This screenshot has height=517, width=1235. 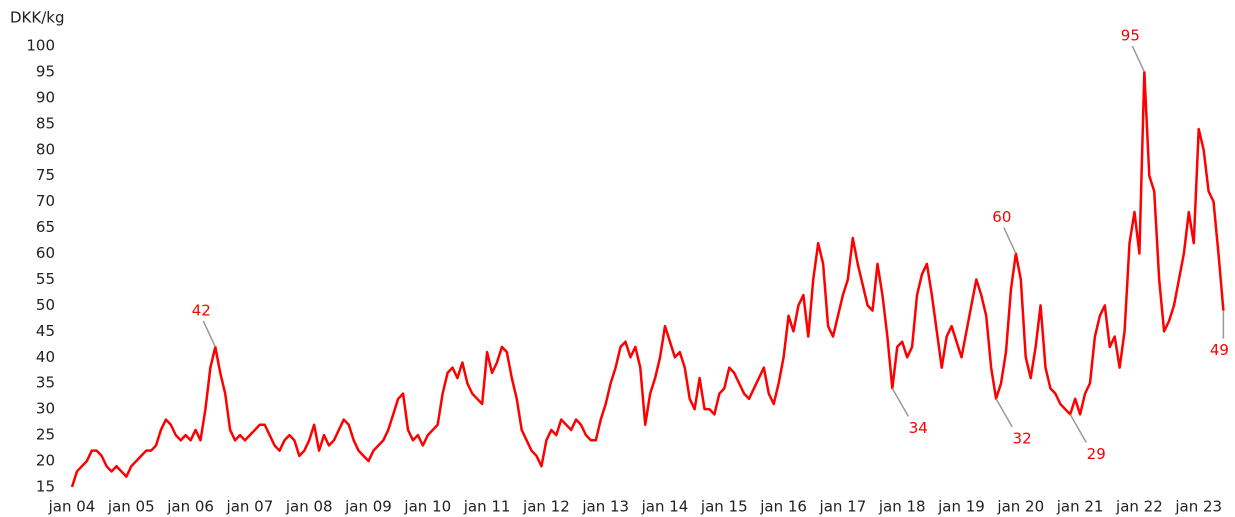 What do you see at coordinates (1001, 217) in the screenshot?
I see `annotation-label: 60` at bounding box center [1001, 217].